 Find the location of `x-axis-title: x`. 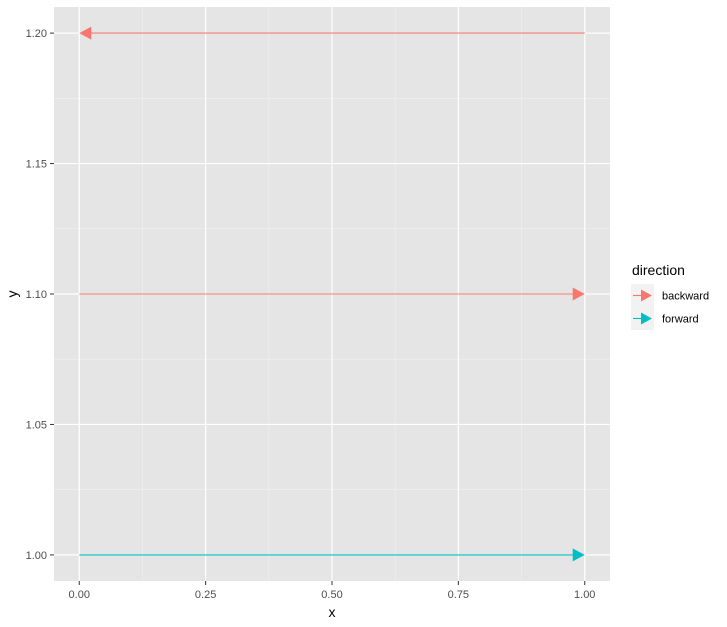

x-axis-title: x is located at coordinates (332, 612).